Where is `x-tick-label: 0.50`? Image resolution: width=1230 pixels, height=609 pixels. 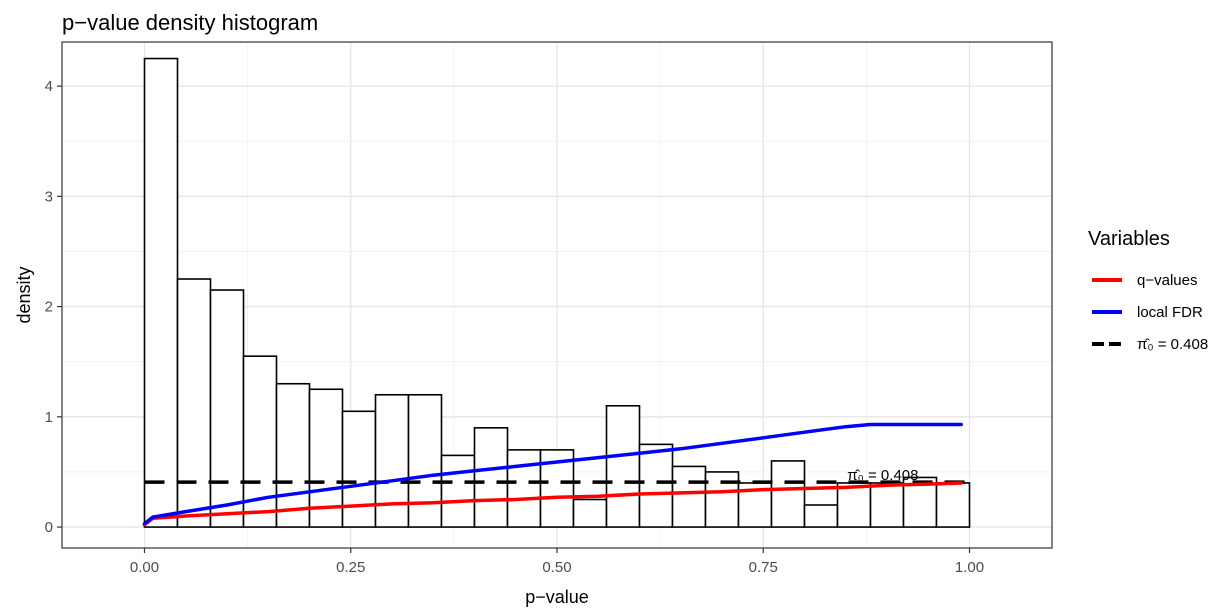 x-tick-label: 0.50 is located at coordinates (556, 567).